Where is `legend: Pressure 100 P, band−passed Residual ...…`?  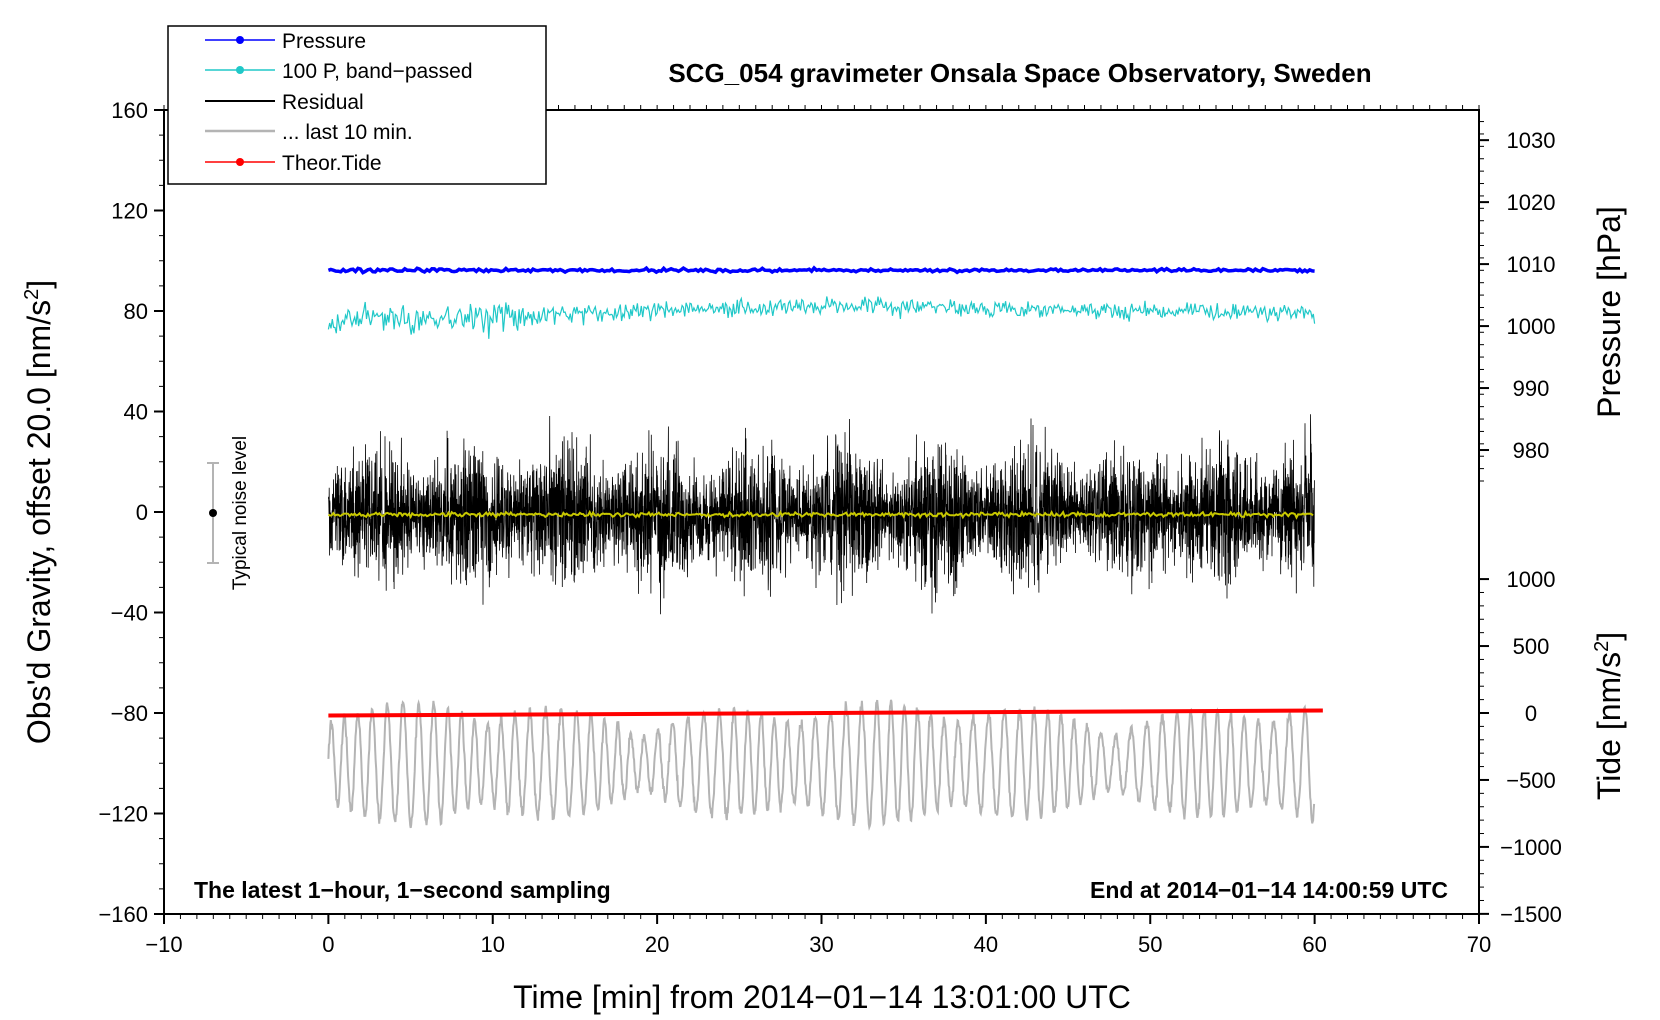
legend: Pressure 100 P, band−passed Residual ...… is located at coordinates (357, 105).